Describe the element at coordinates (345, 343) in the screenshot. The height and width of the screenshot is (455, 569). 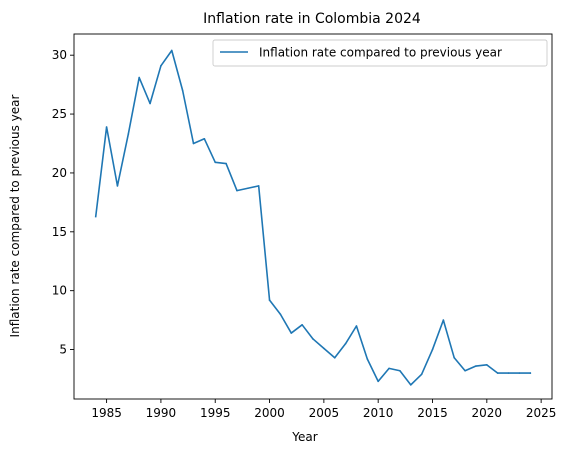
I see `data-point-2007` at that location.